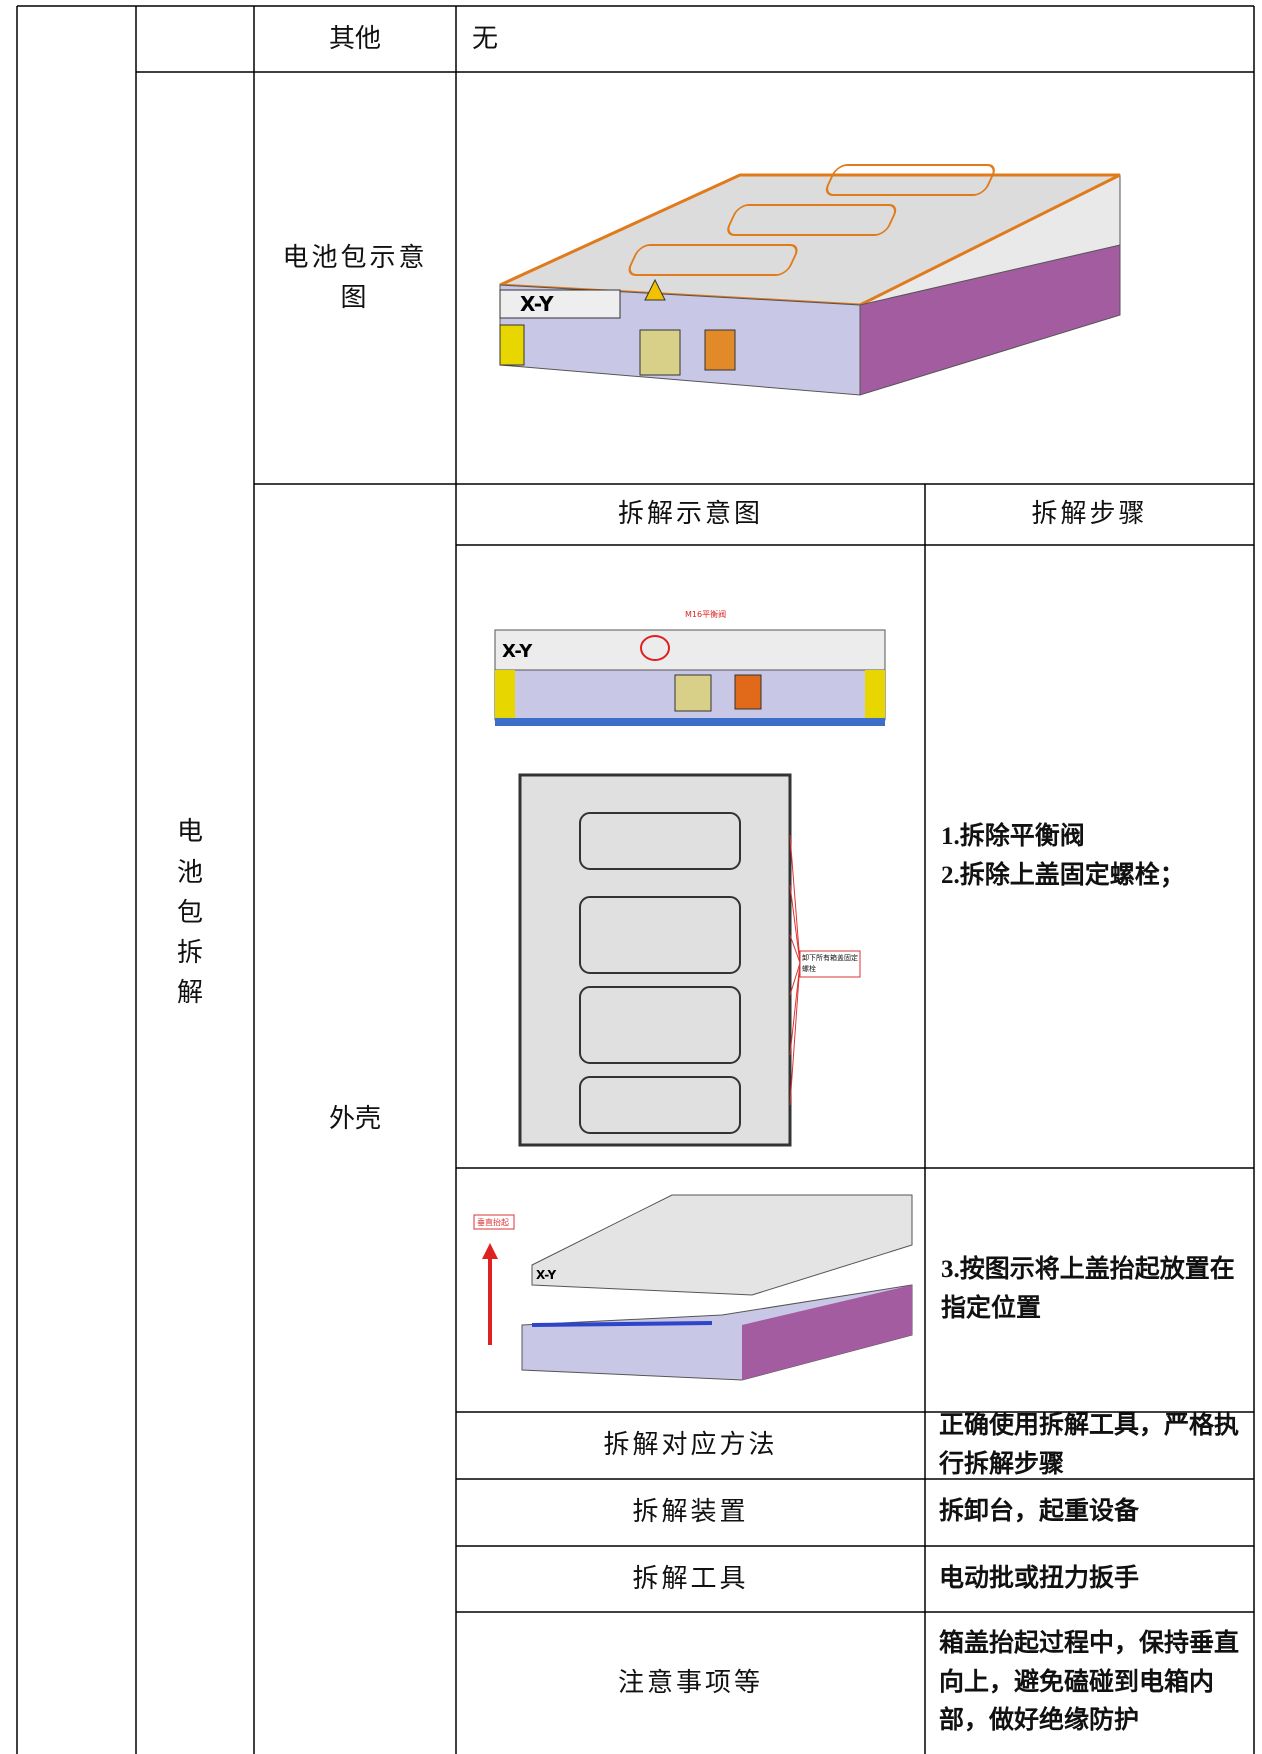  Describe the element at coordinates (1039, 1578) in the screenshot. I see `value-cell: 电动批或扭力扳手` at that location.